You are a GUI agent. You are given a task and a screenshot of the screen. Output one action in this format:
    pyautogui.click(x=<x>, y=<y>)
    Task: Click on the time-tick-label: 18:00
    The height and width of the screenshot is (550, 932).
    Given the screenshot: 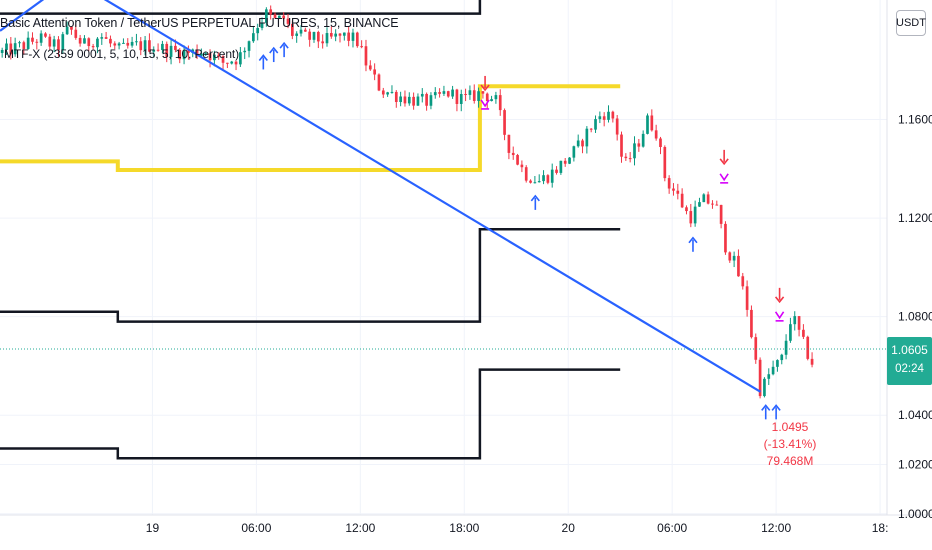 What is the action you would take?
    pyautogui.click(x=464, y=528)
    